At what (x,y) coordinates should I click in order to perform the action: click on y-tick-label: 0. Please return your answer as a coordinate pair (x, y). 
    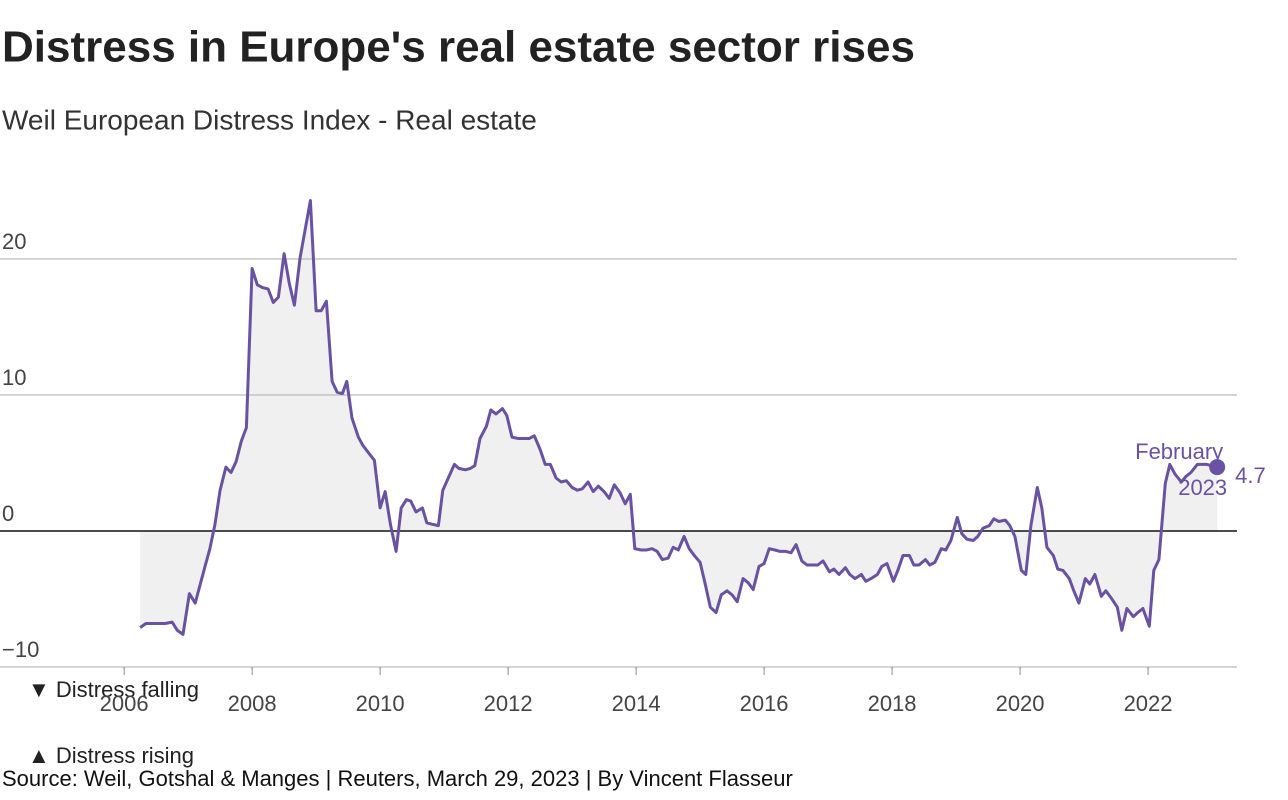
    Looking at the image, I should click on (8, 513).